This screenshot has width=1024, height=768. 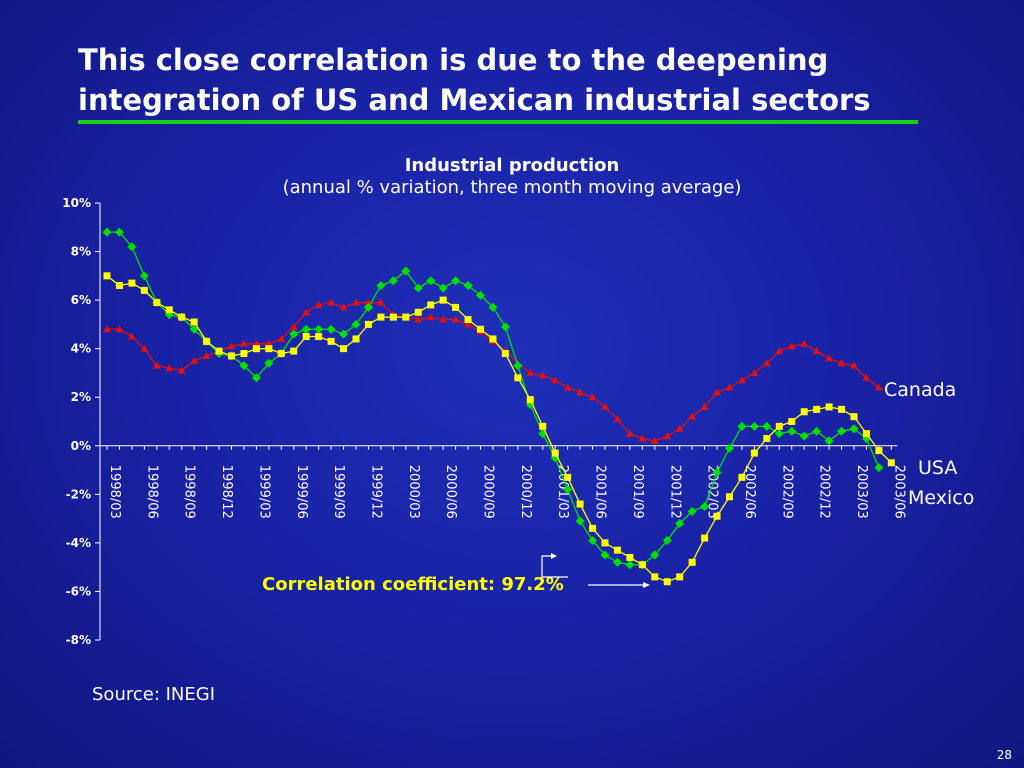 What do you see at coordinates (338, 492) in the screenshot?
I see `x-tick-label: 1999/09` at bounding box center [338, 492].